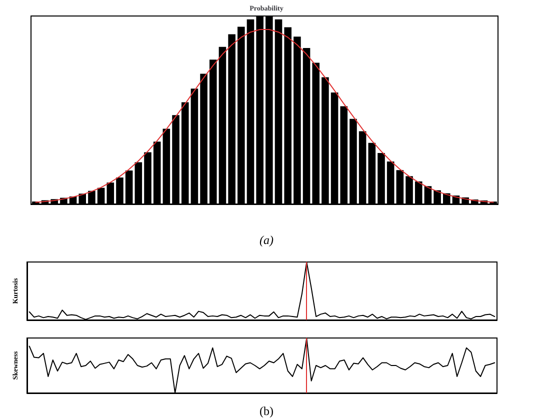 Image resolution: width=533 pixels, height=419 pixels. I want to click on text: (a), so click(267, 240).